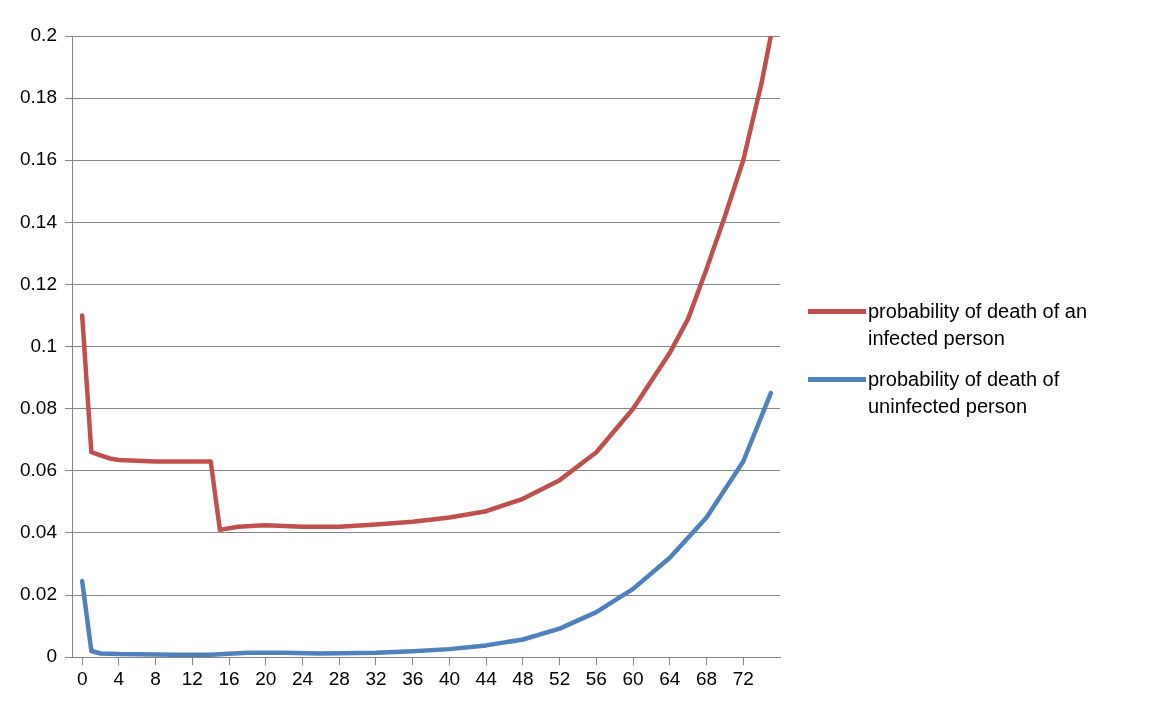 The width and height of the screenshot is (1158, 710). What do you see at coordinates (560, 678) in the screenshot?
I see `x-tick-label: 52` at bounding box center [560, 678].